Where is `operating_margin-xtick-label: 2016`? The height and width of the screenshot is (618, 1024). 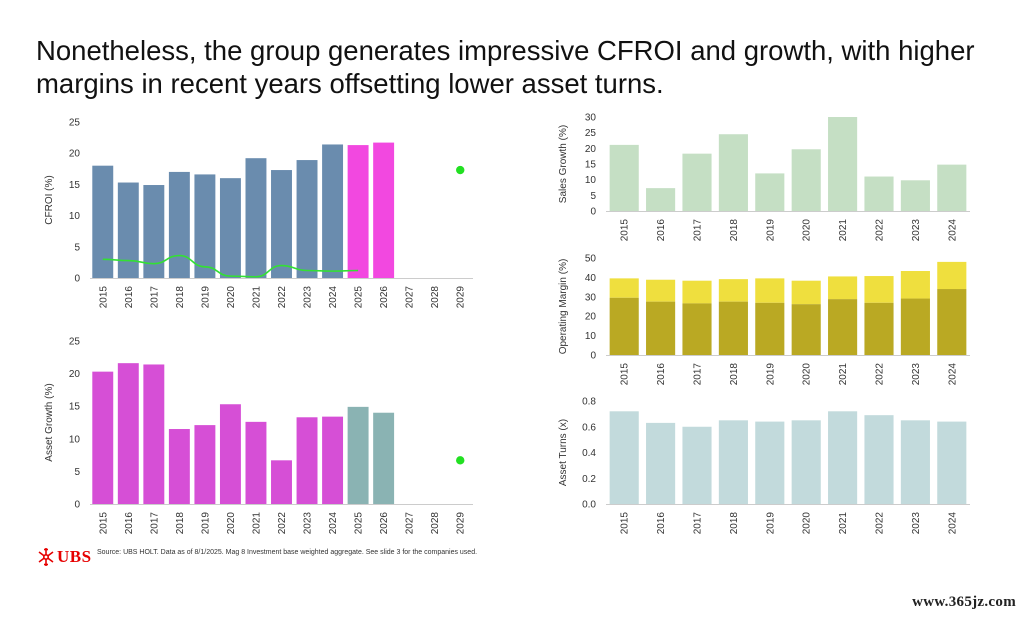 operating_margin-xtick-label: 2016 is located at coordinates (661, 374).